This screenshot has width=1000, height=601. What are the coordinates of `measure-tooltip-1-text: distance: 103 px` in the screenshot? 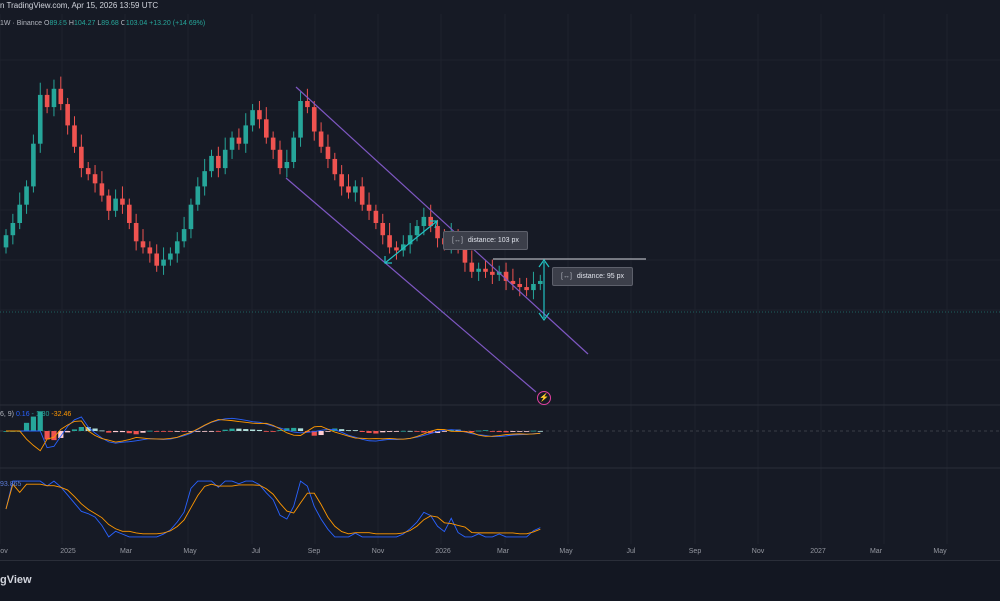 It's located at (493, 240).